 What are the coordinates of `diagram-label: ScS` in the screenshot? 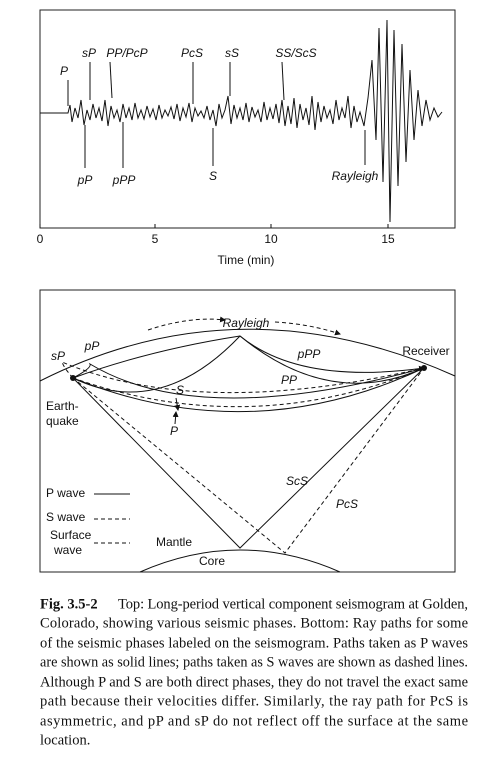 It's located at (297, 481).